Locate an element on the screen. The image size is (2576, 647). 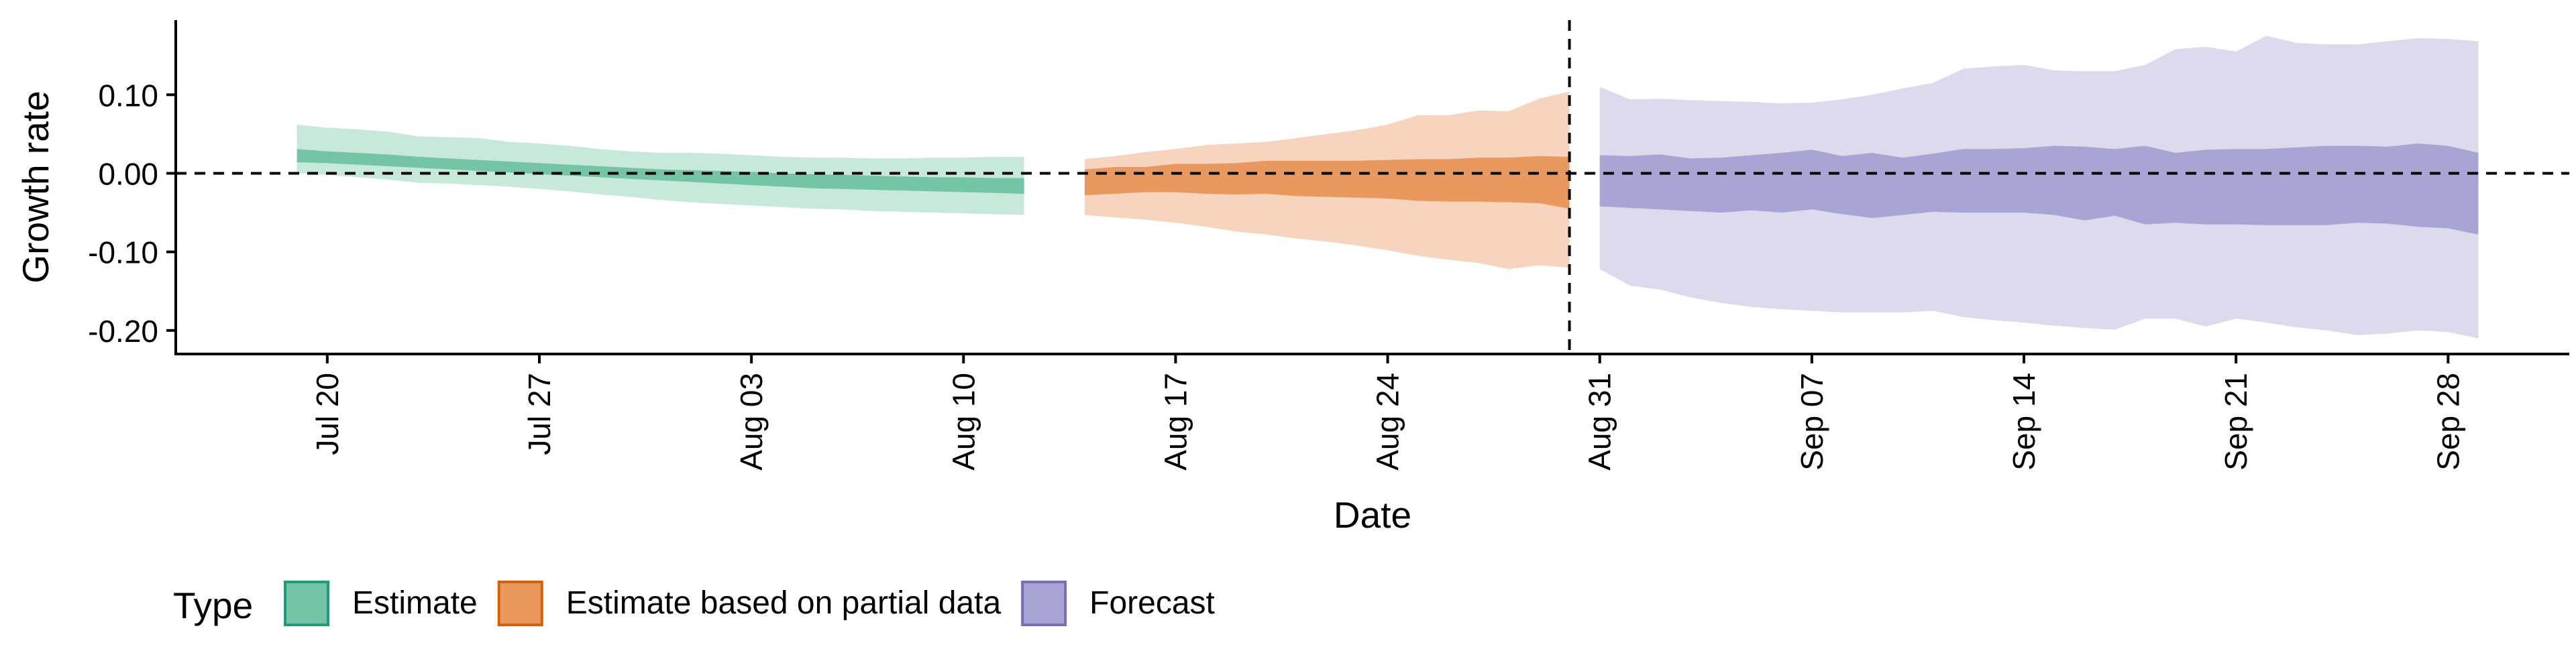
x-tick-label: Aug 10 is located at coordinates (963, 422).